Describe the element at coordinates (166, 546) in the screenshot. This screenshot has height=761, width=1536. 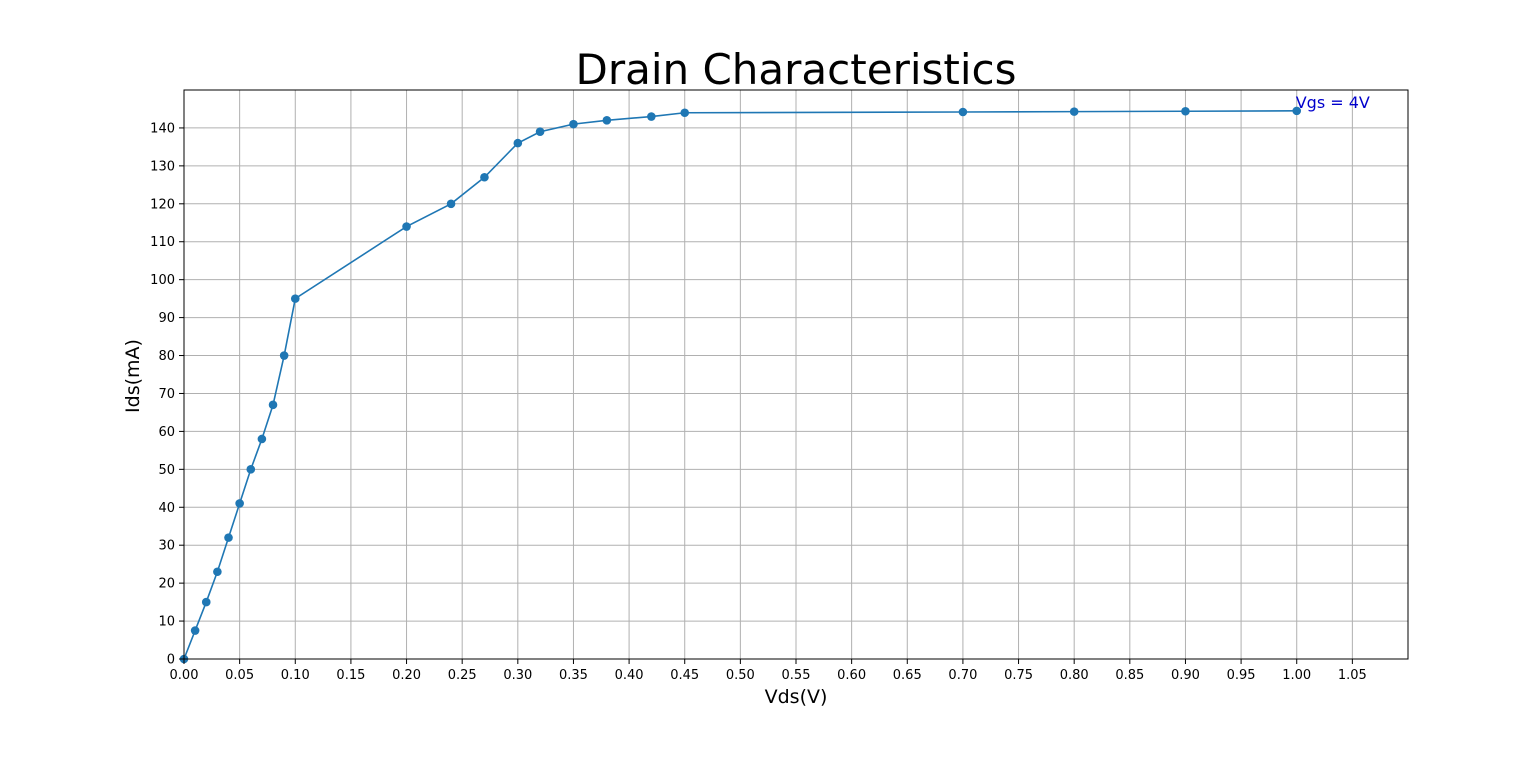
I see `y-tick-label: 30` at that location.